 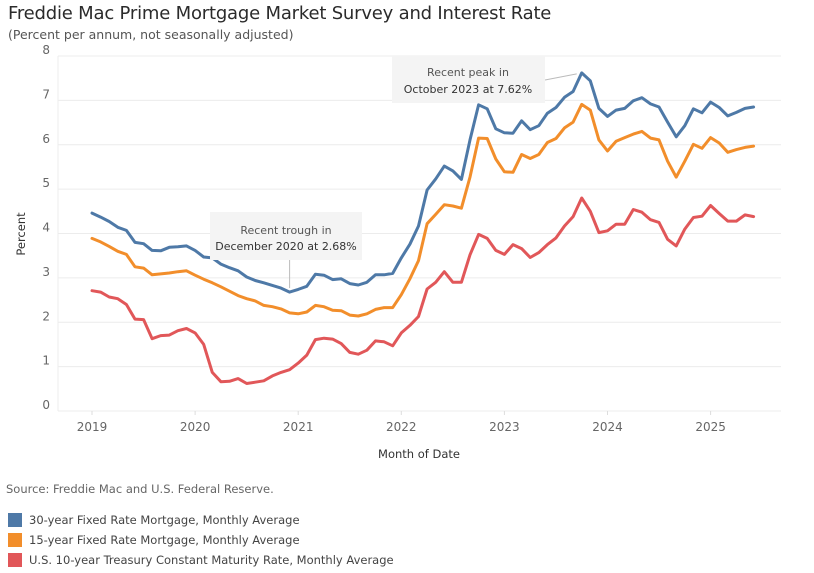 I want to click on y-tick-label: 0, so click(x=46, y=405).